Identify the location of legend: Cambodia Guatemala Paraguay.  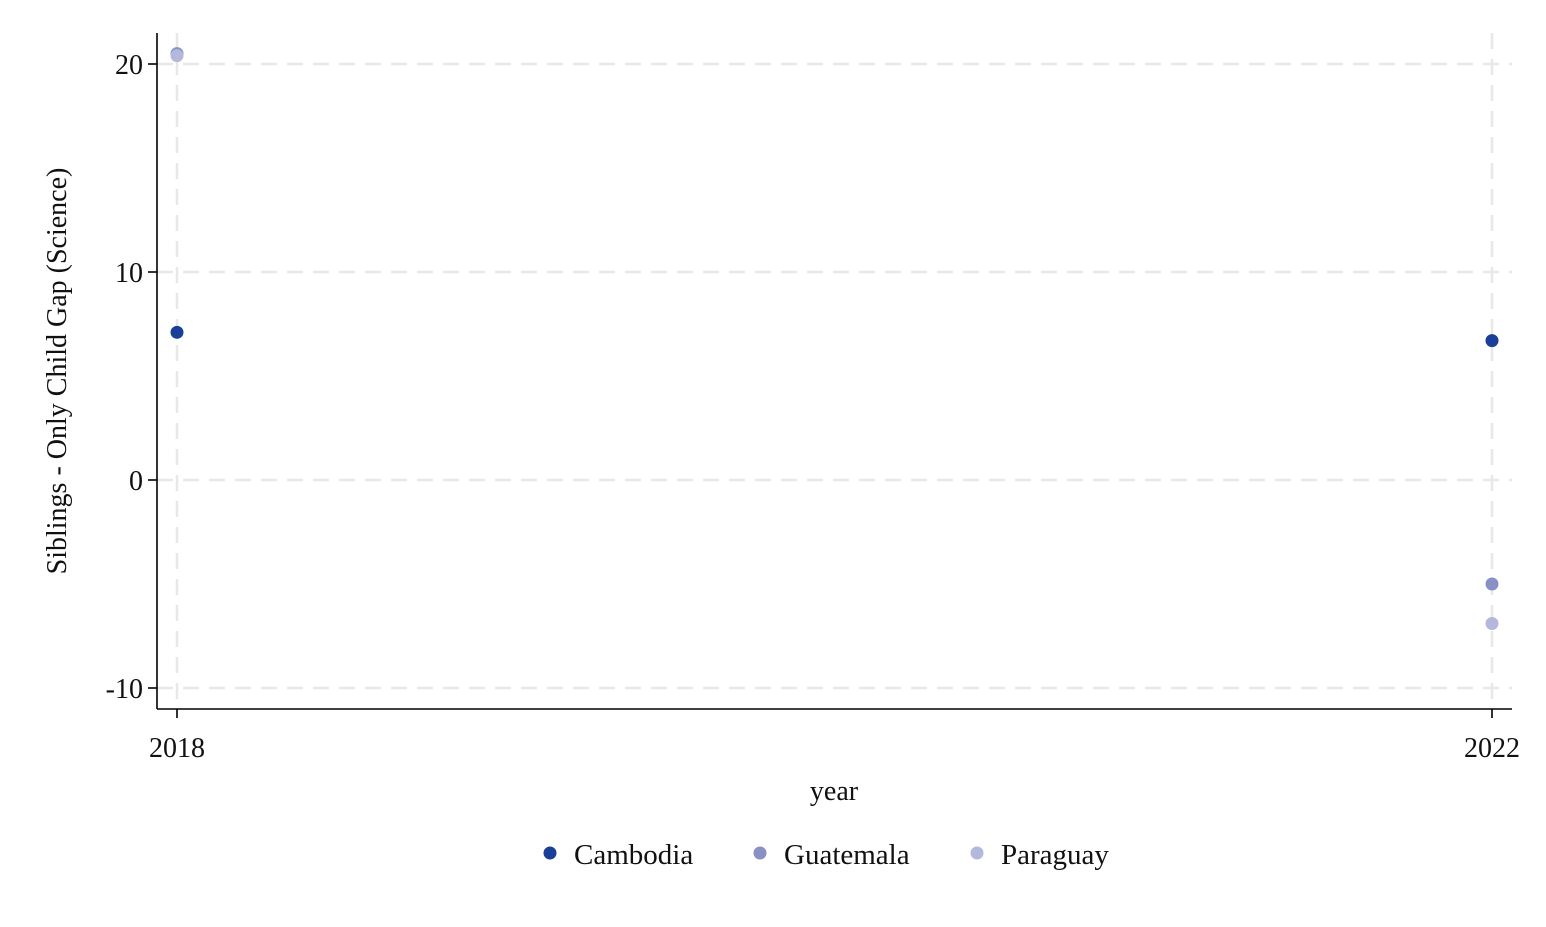
(826, 855).